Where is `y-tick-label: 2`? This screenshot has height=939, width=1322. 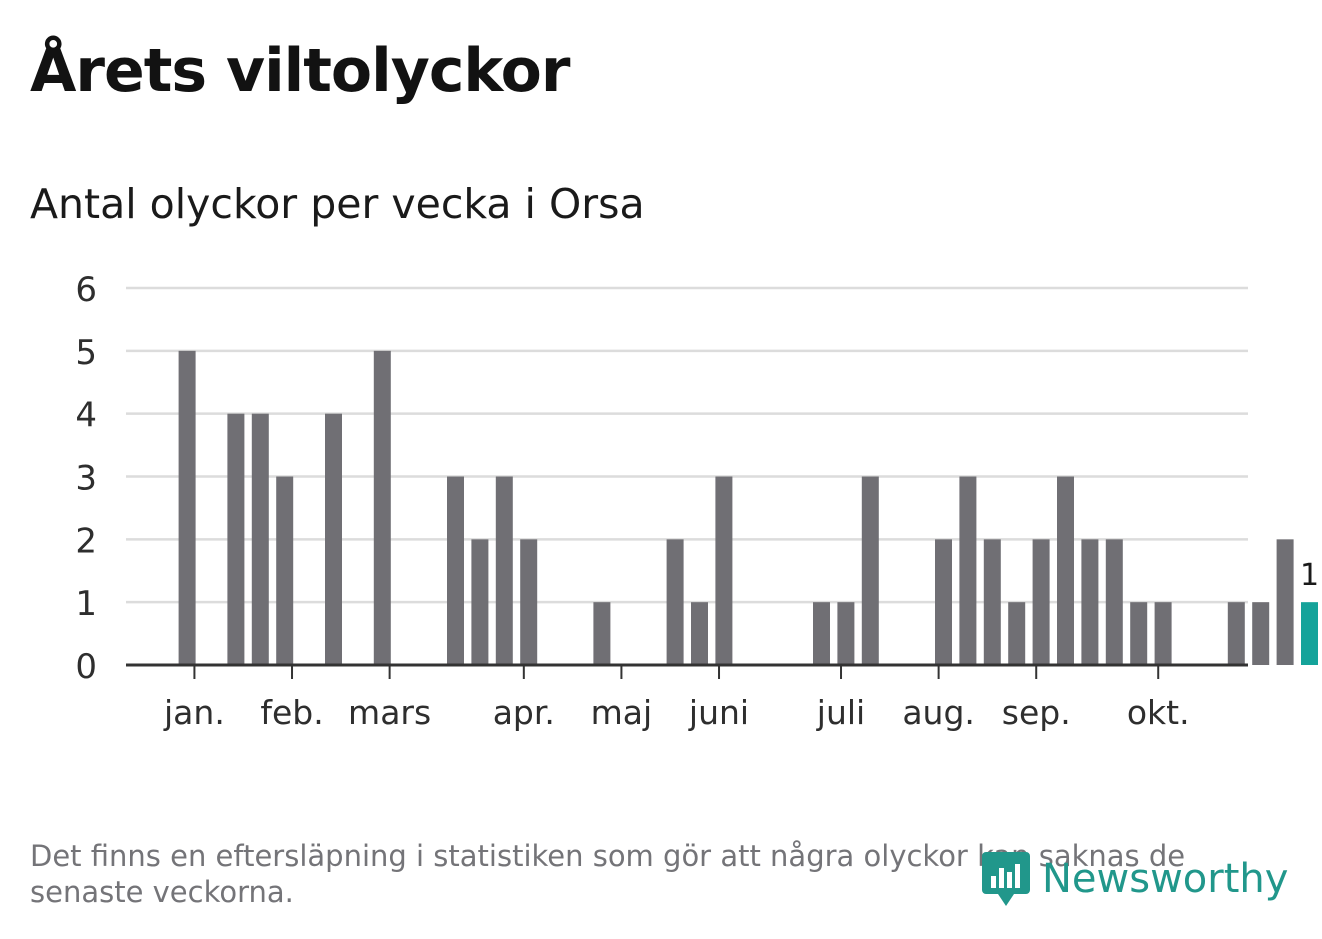
y-tick-label: 2 is located at coordinates (86, 541).